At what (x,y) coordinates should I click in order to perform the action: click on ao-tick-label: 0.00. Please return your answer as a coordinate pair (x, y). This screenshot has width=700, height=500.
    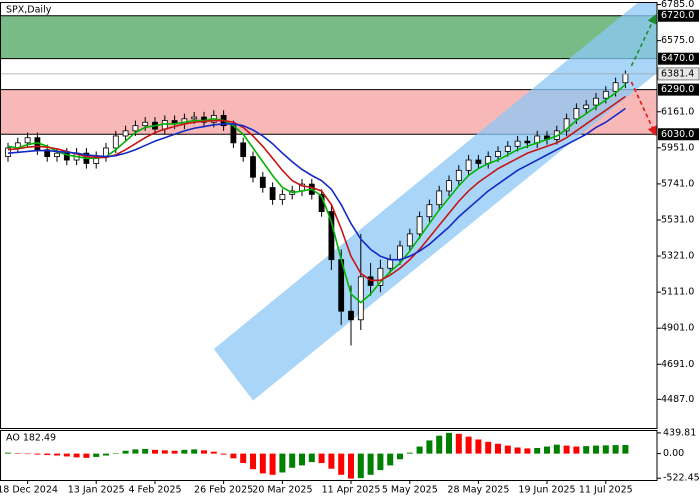
    Looking at the image, I should click on (673, 453).